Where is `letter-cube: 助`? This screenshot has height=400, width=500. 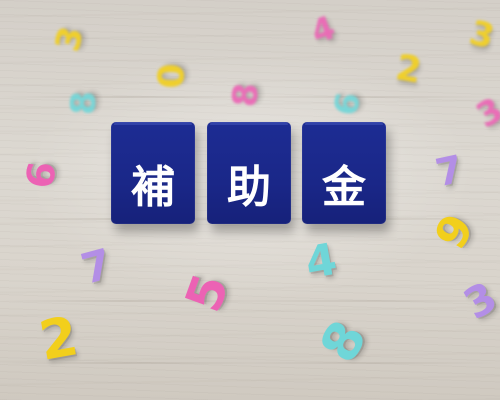 letter-cube: 助 is located at coordinates (249, 173).